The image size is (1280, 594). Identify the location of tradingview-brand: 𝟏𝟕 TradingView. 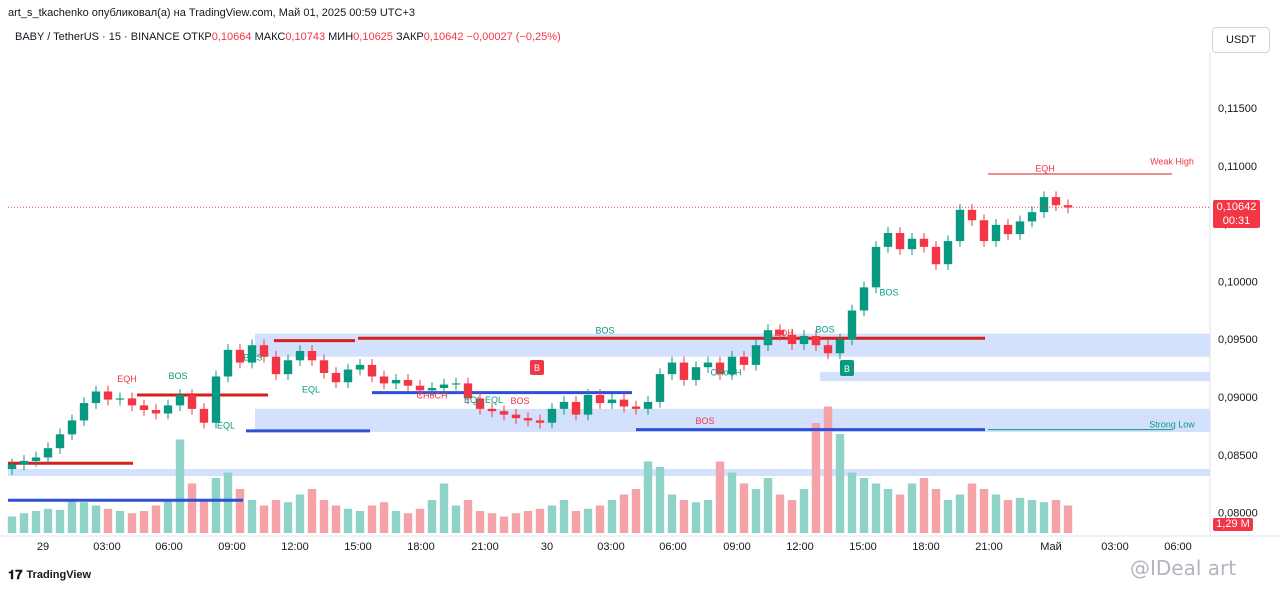
(49, 575).